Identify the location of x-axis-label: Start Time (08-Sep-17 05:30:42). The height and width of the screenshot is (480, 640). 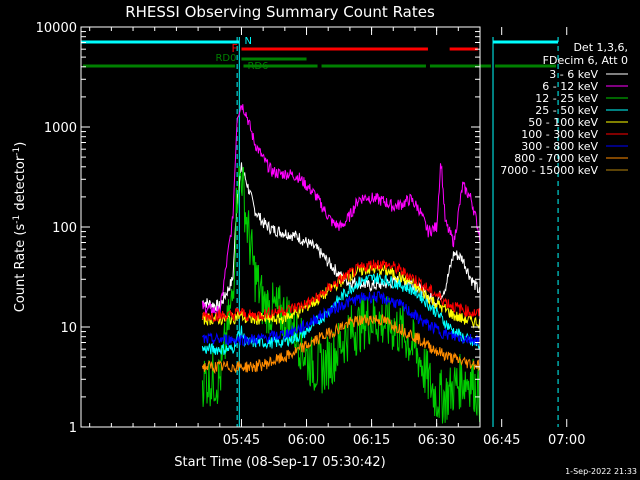
(279, 462).